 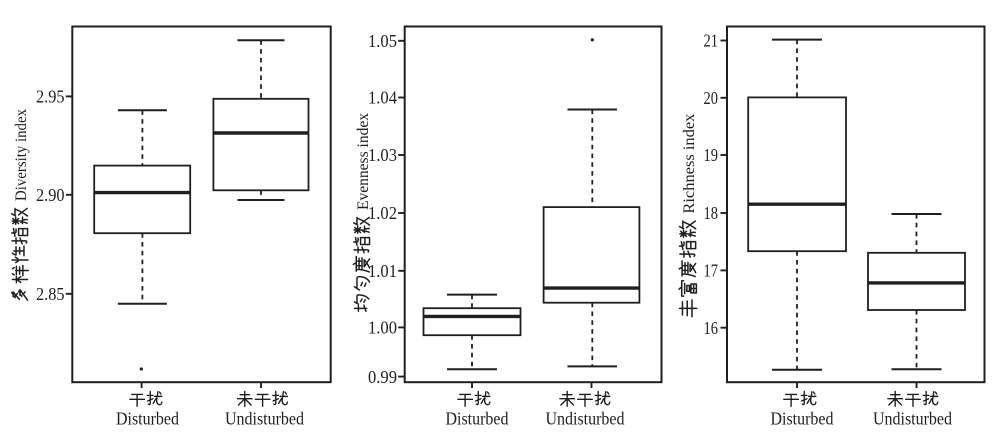 I want to click on svg-text: 19, so click(x=711, y=155).